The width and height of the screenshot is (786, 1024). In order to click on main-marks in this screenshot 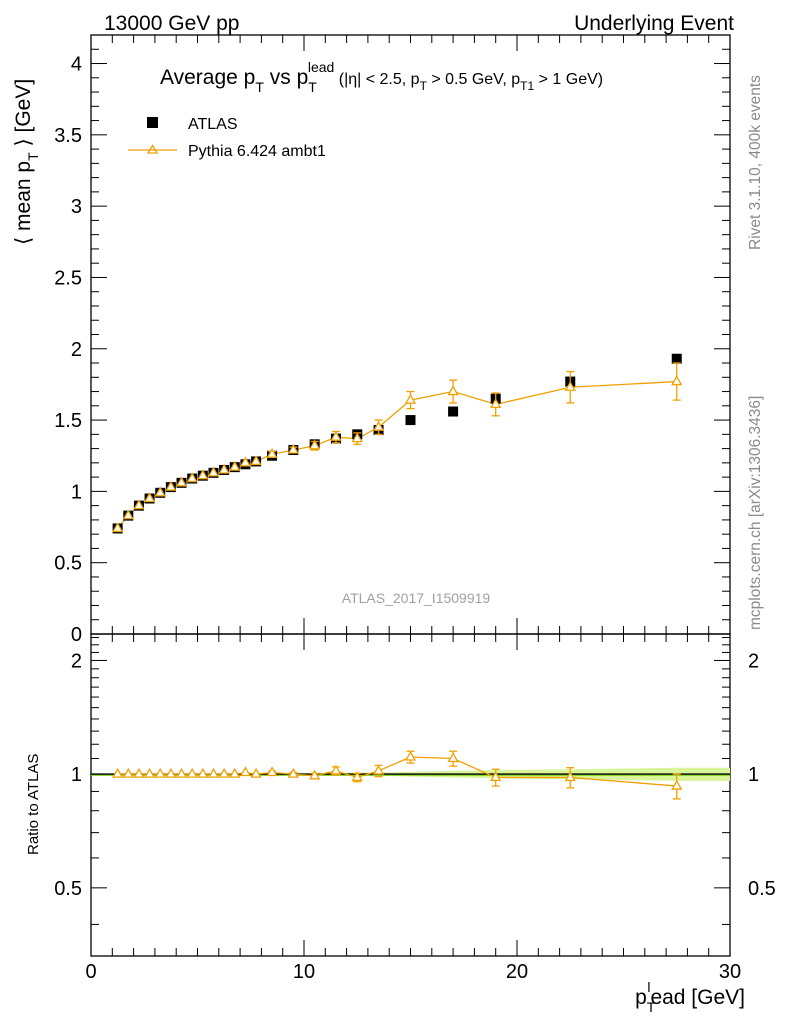, I will do `click(397, 443)`.